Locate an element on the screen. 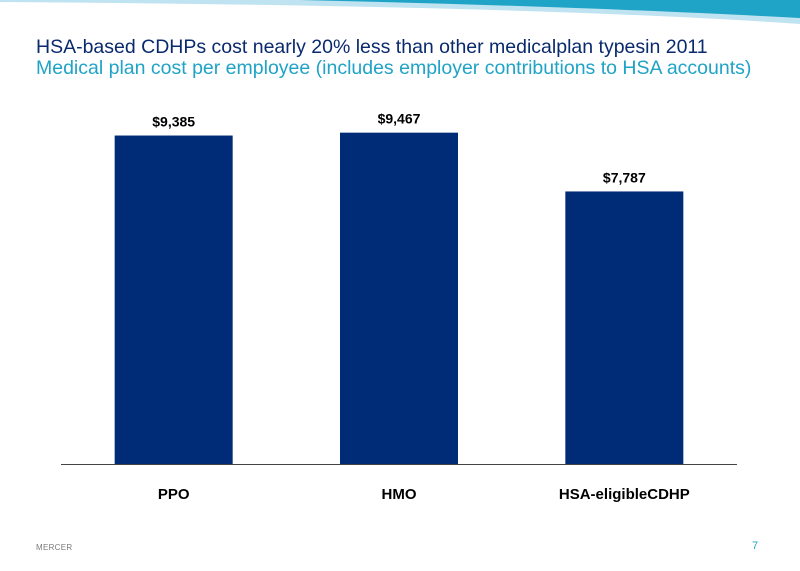 The height and width of the screenshot is (571, 800). data-label-hmo: $9,467 is located at coordinates (399, 119).